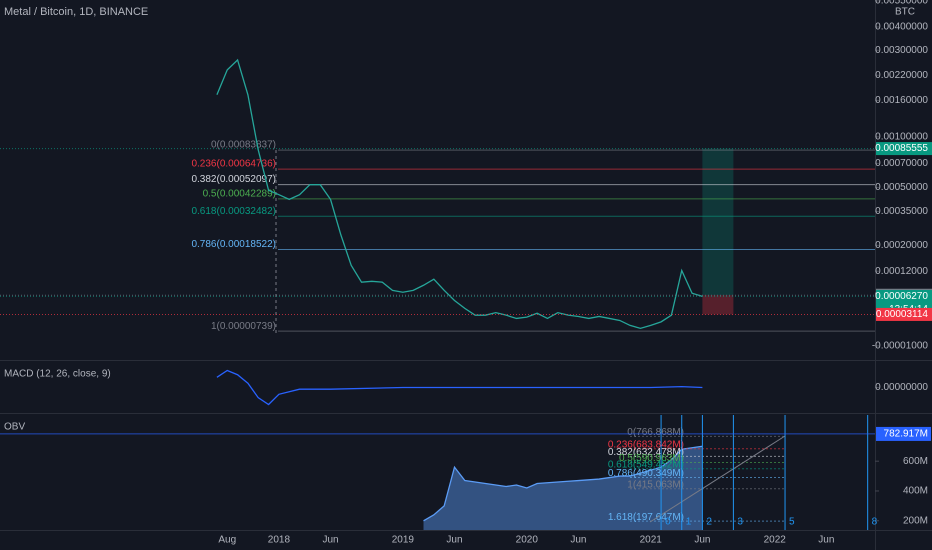 Image resolution: width=932 pixels, height=550 pixels. What do you see at coordinates (655, 432) in the screenshot?
I see `obv-fib-label: 0(766.868M)` at bounding box center [655, 432].